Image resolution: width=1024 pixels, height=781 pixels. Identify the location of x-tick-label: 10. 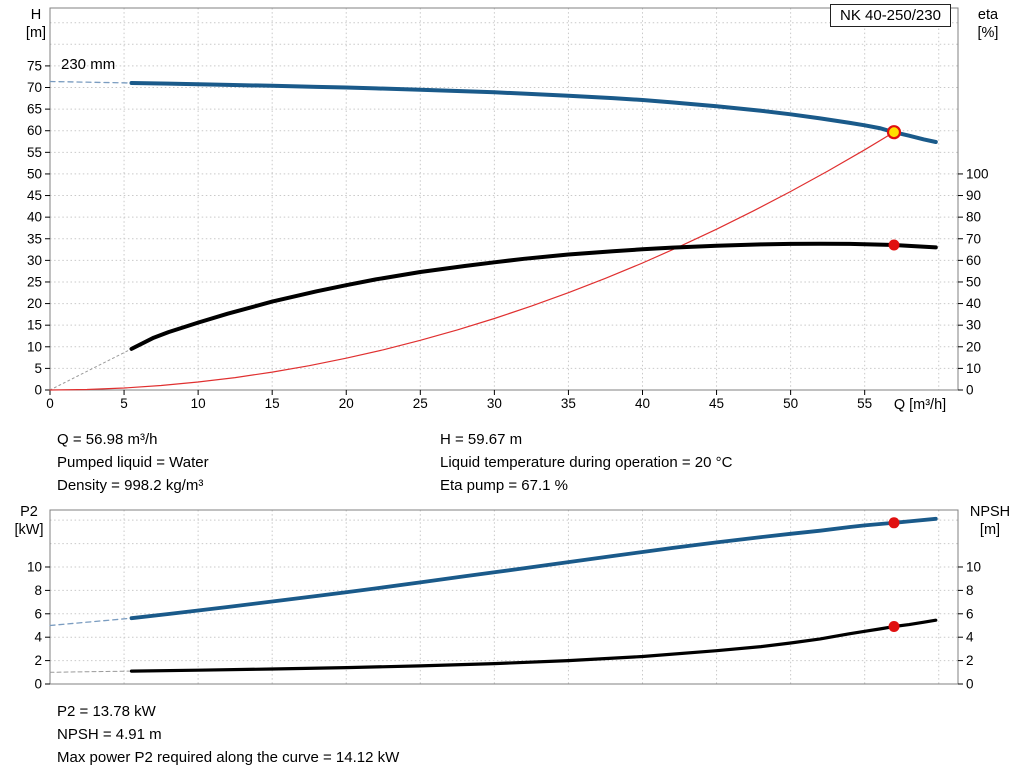
(198, 403).